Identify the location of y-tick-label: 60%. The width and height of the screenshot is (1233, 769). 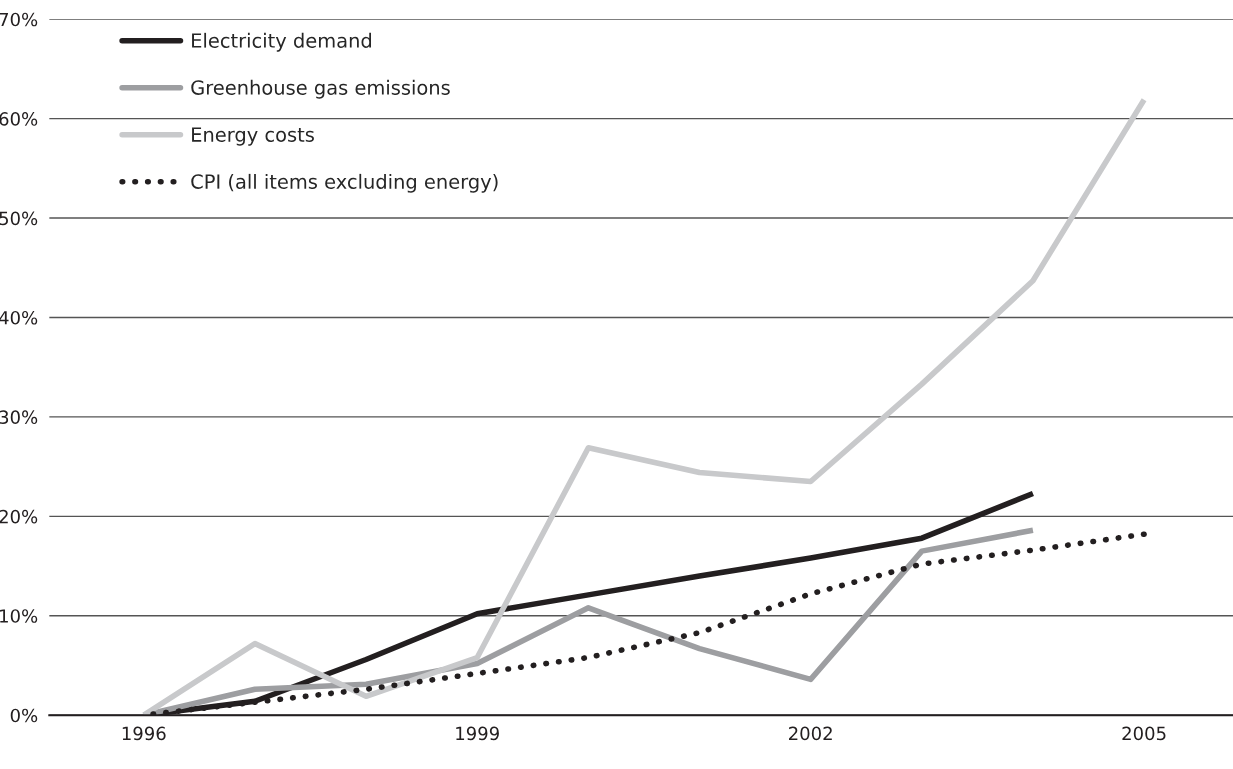
(19, 119).